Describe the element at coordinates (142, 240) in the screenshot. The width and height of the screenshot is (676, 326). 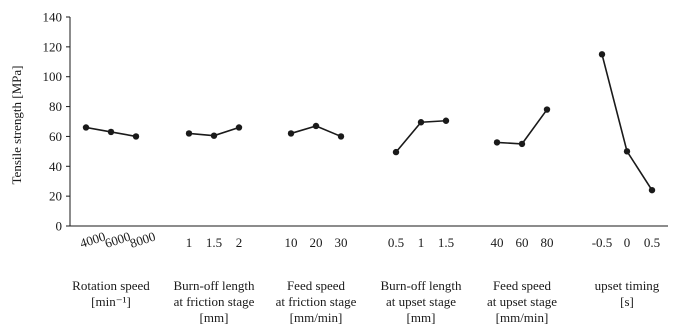
I see `x-tick-label: 8000` at that location.